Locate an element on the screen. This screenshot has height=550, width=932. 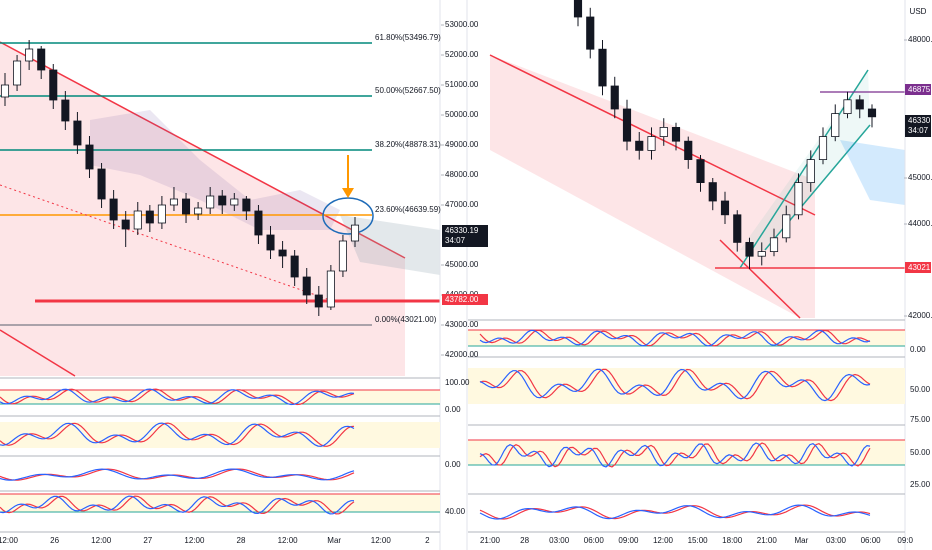
indicator-axis-label: 25.00 is located at coordinates (920, 484).